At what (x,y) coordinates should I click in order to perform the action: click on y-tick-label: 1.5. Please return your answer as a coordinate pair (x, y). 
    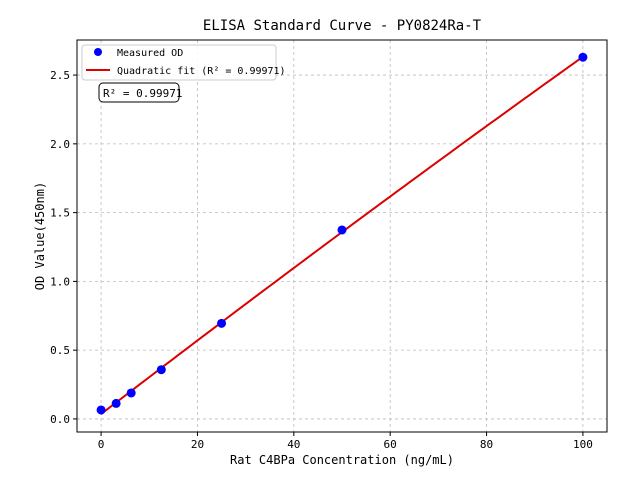
    Looking at the image, I should click on (60, 213).